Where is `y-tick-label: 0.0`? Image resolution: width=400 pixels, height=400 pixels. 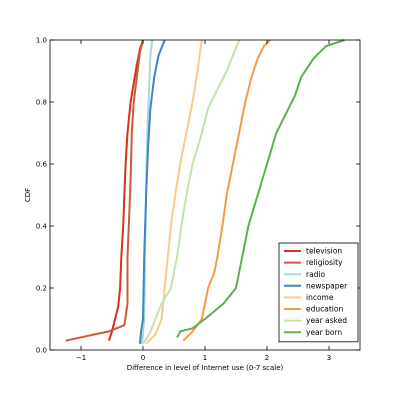 y-tick-label: 0.0 is located at coordinates (41, 351).